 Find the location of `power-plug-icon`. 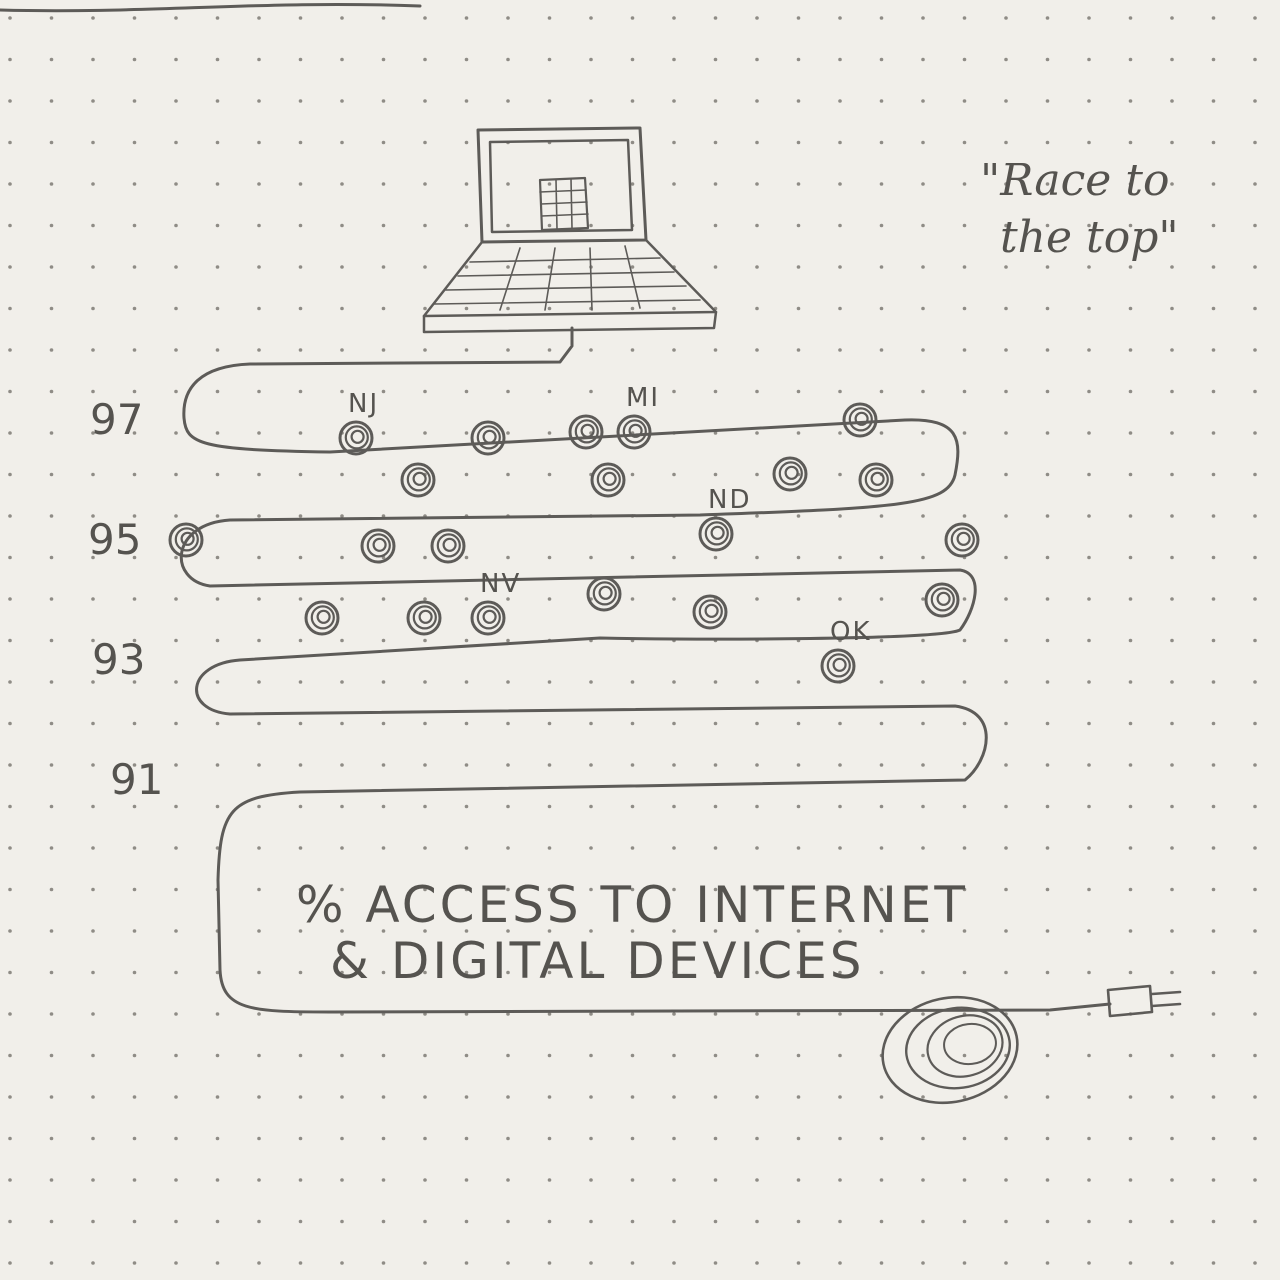

power-plug-icon is located at coordinates (1144, 1001).